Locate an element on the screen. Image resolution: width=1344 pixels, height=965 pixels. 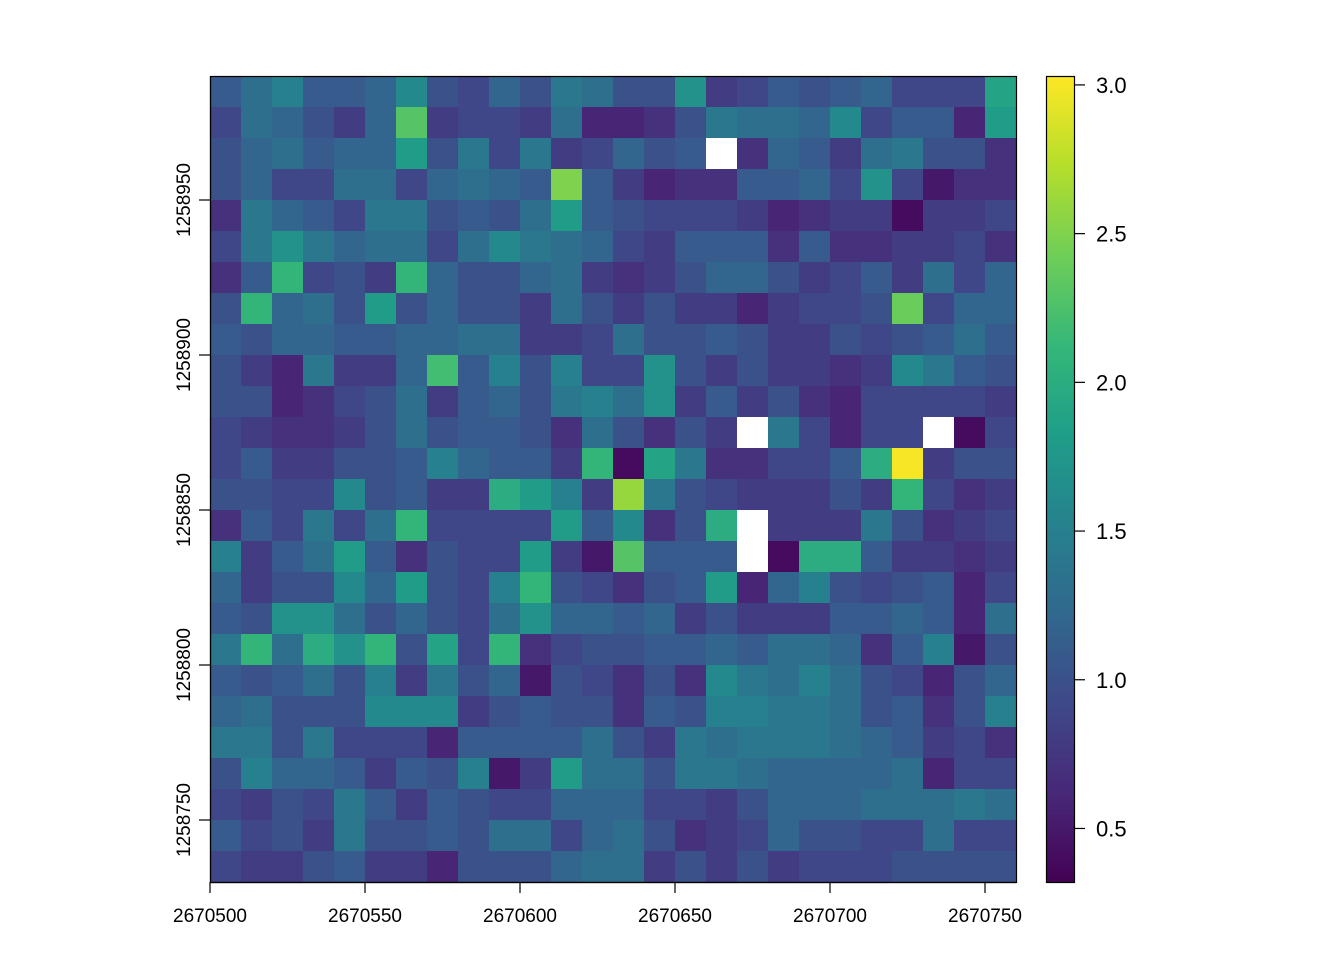
colorbar-tick-label: 0.5 is located at coordinates (1111, 828).